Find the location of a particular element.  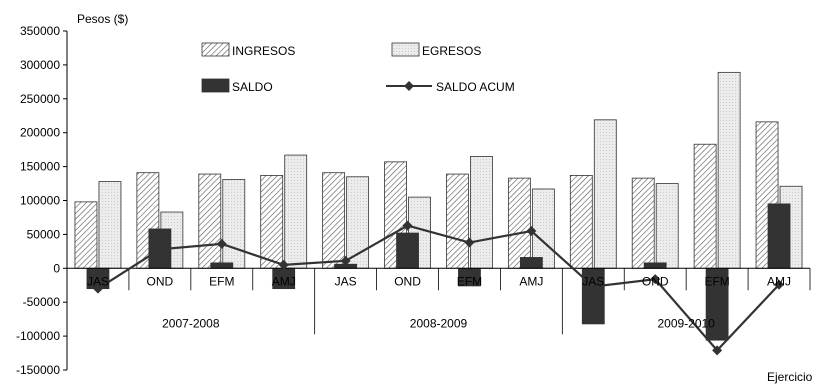

legend-label: INGRESOS is located at coordinates (263, 51).